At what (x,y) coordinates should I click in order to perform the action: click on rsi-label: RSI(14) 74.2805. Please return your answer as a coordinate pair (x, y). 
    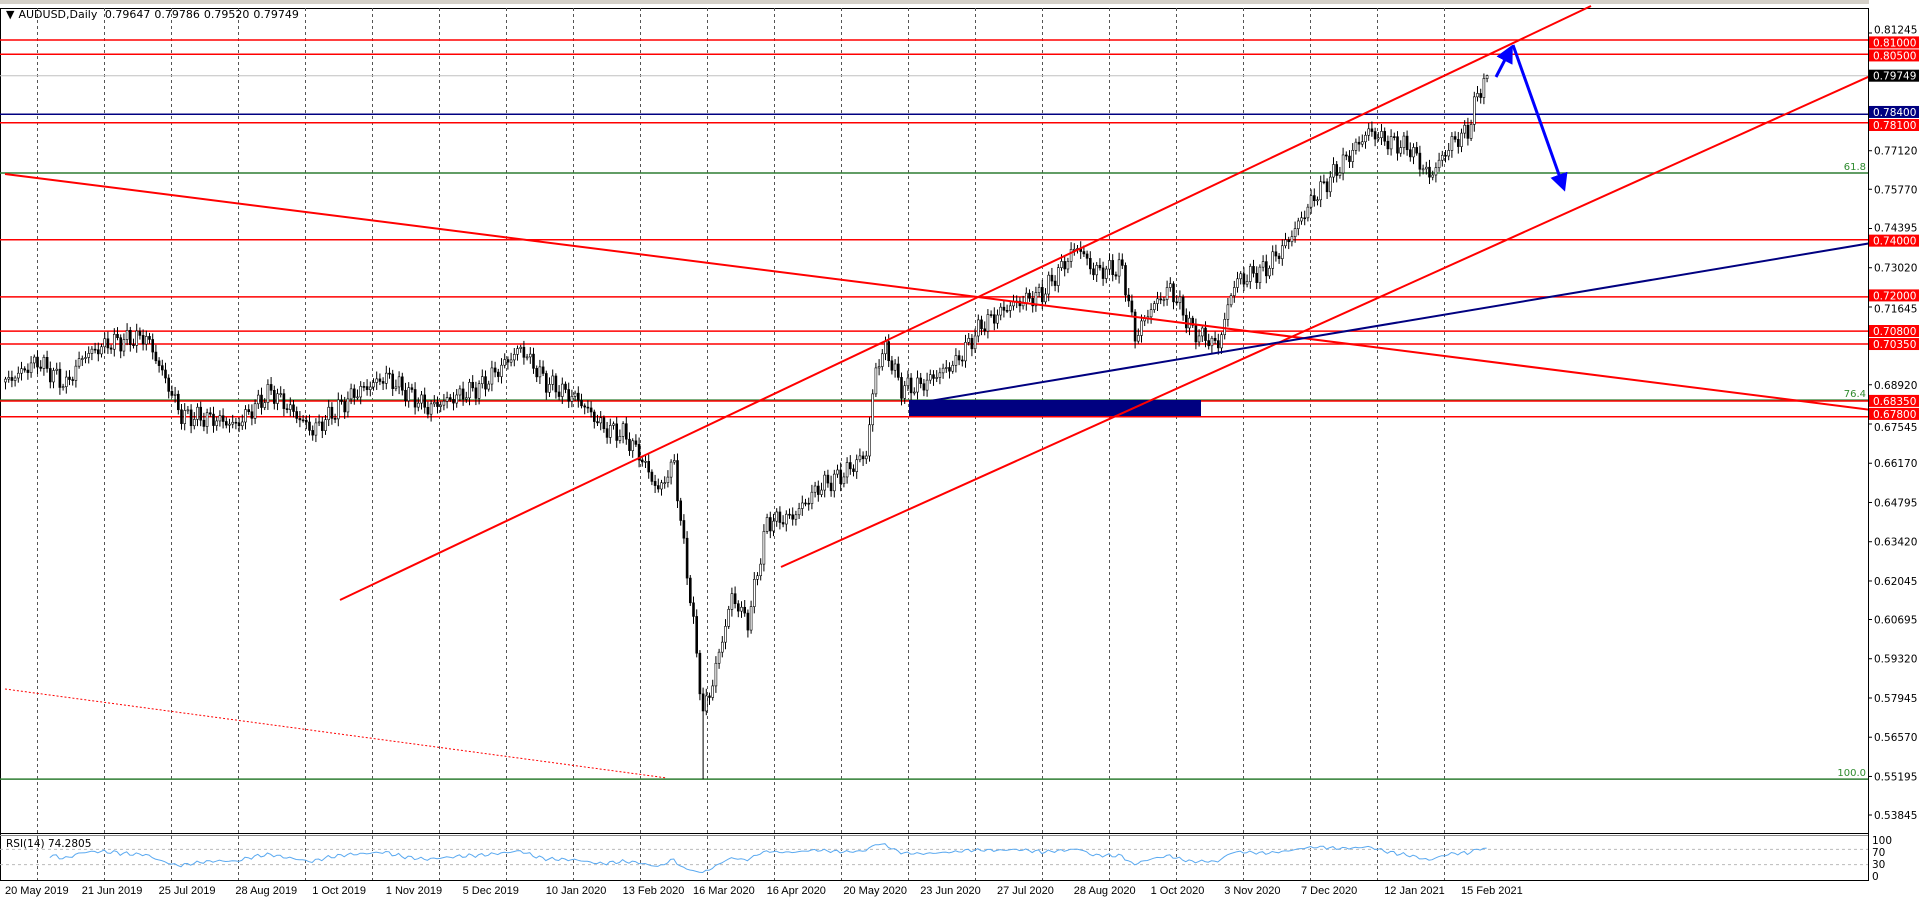
    Looking at the image, I should click on (48, 844).